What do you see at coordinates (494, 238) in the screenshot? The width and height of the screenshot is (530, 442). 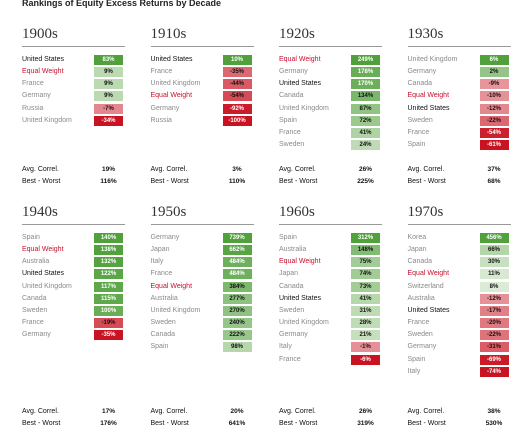 I see `return-cell: 456%` at bounding box center [494, 238].